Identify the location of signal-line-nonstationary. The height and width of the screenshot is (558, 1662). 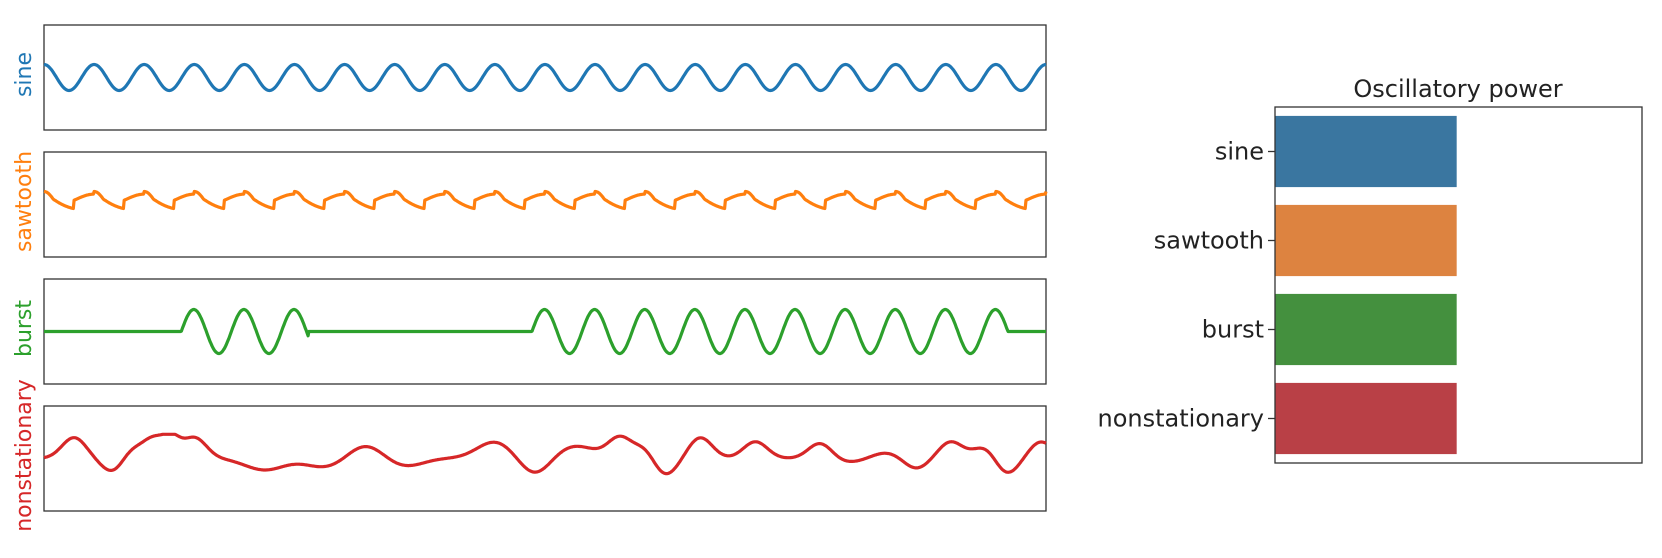
(545, 454).